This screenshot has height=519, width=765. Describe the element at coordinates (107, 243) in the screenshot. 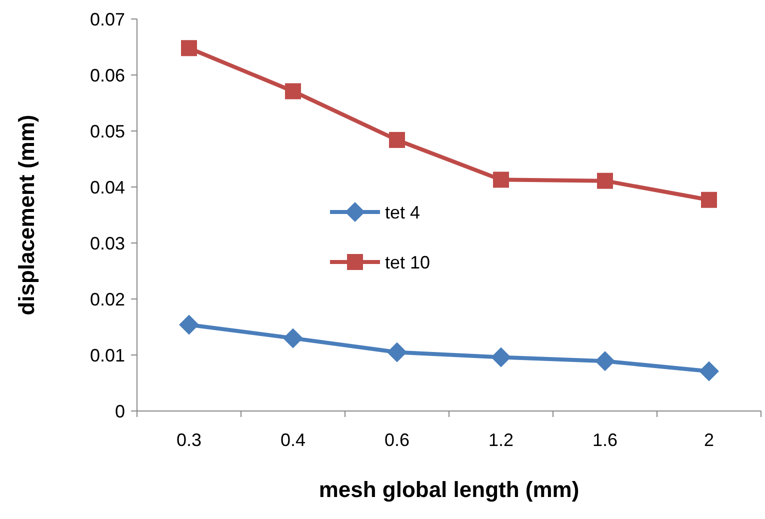

I see `y-tick-label: 0.03` at that location.